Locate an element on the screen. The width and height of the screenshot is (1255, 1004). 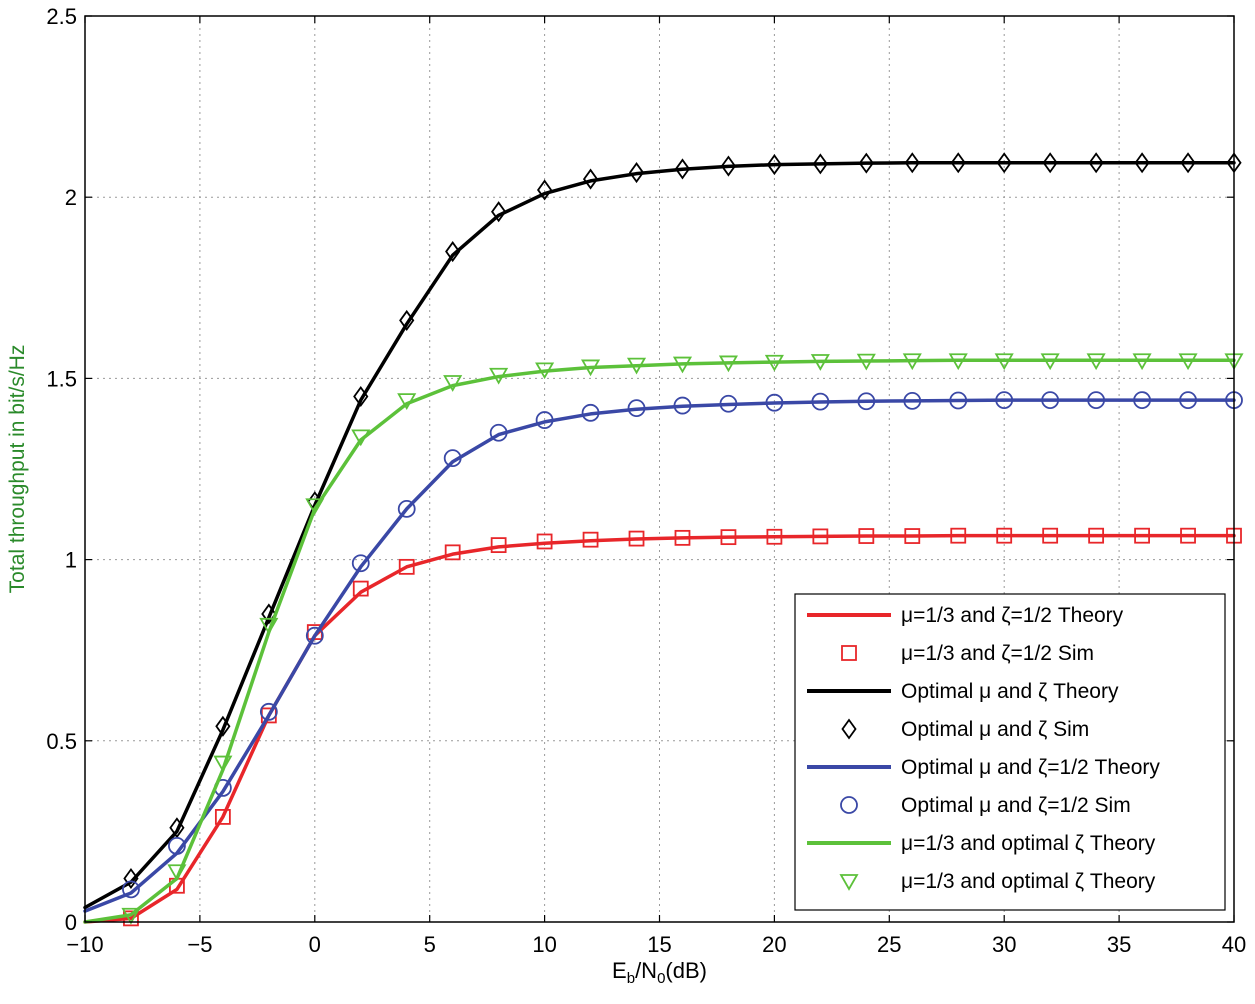
y-tick-label: 1 is located at coordinates (71, 560).